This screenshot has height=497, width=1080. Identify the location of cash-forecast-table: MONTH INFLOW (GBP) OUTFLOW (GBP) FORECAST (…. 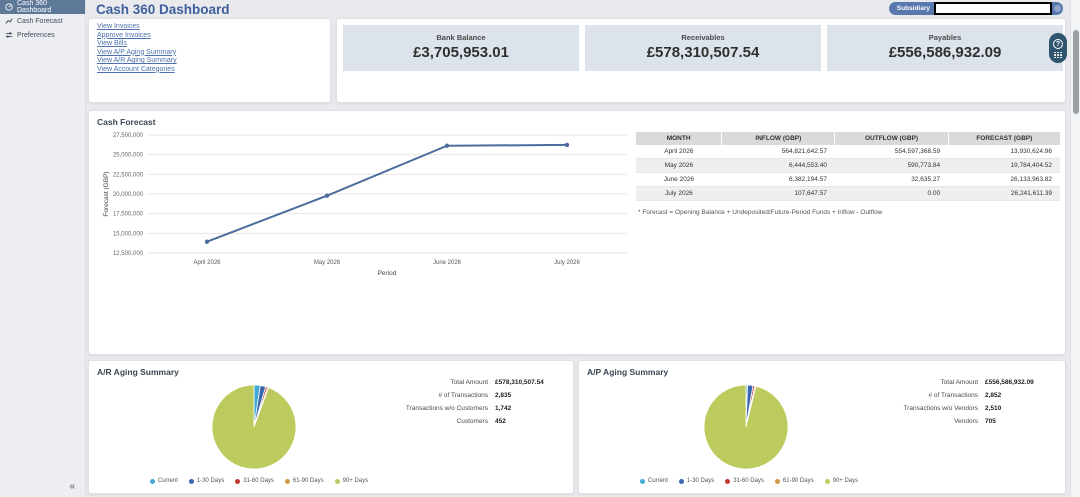
(848, 166).